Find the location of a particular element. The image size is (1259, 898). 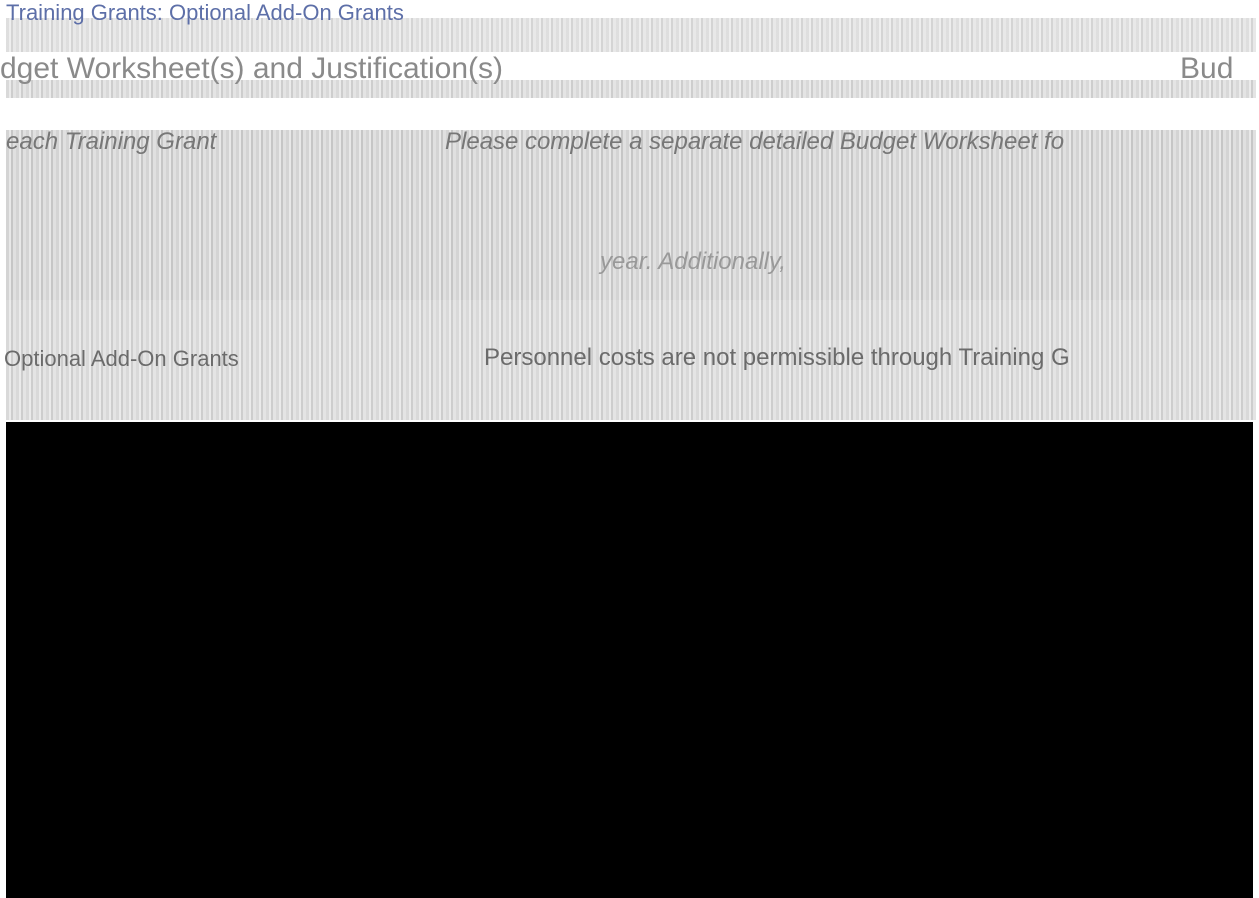

section-title: dget Worksheet(s) and Justification(s) is located at coordinates (251, 68).